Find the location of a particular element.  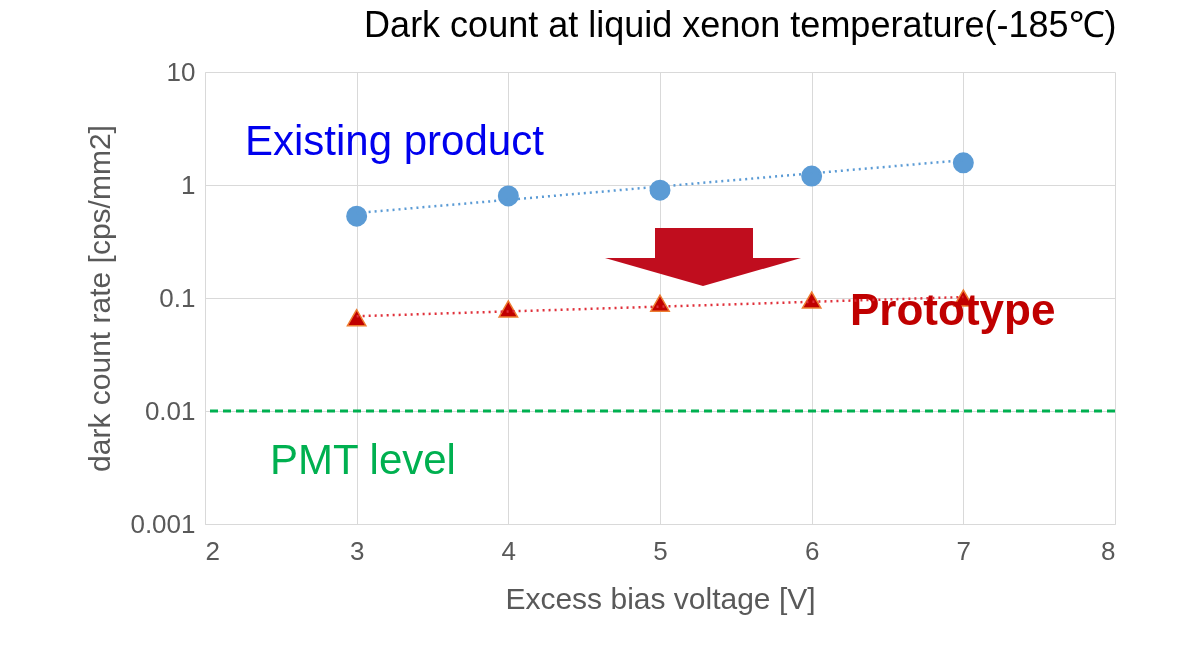

x-tick-label: 5 is located at coordinates (660, 550).